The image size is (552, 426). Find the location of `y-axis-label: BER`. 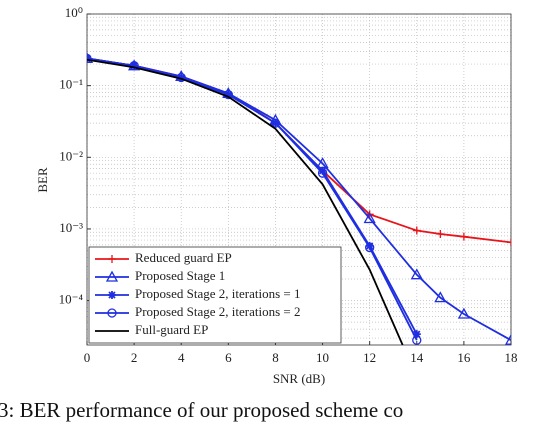

y-axis-label: BER is located at coordinates (42, 180).